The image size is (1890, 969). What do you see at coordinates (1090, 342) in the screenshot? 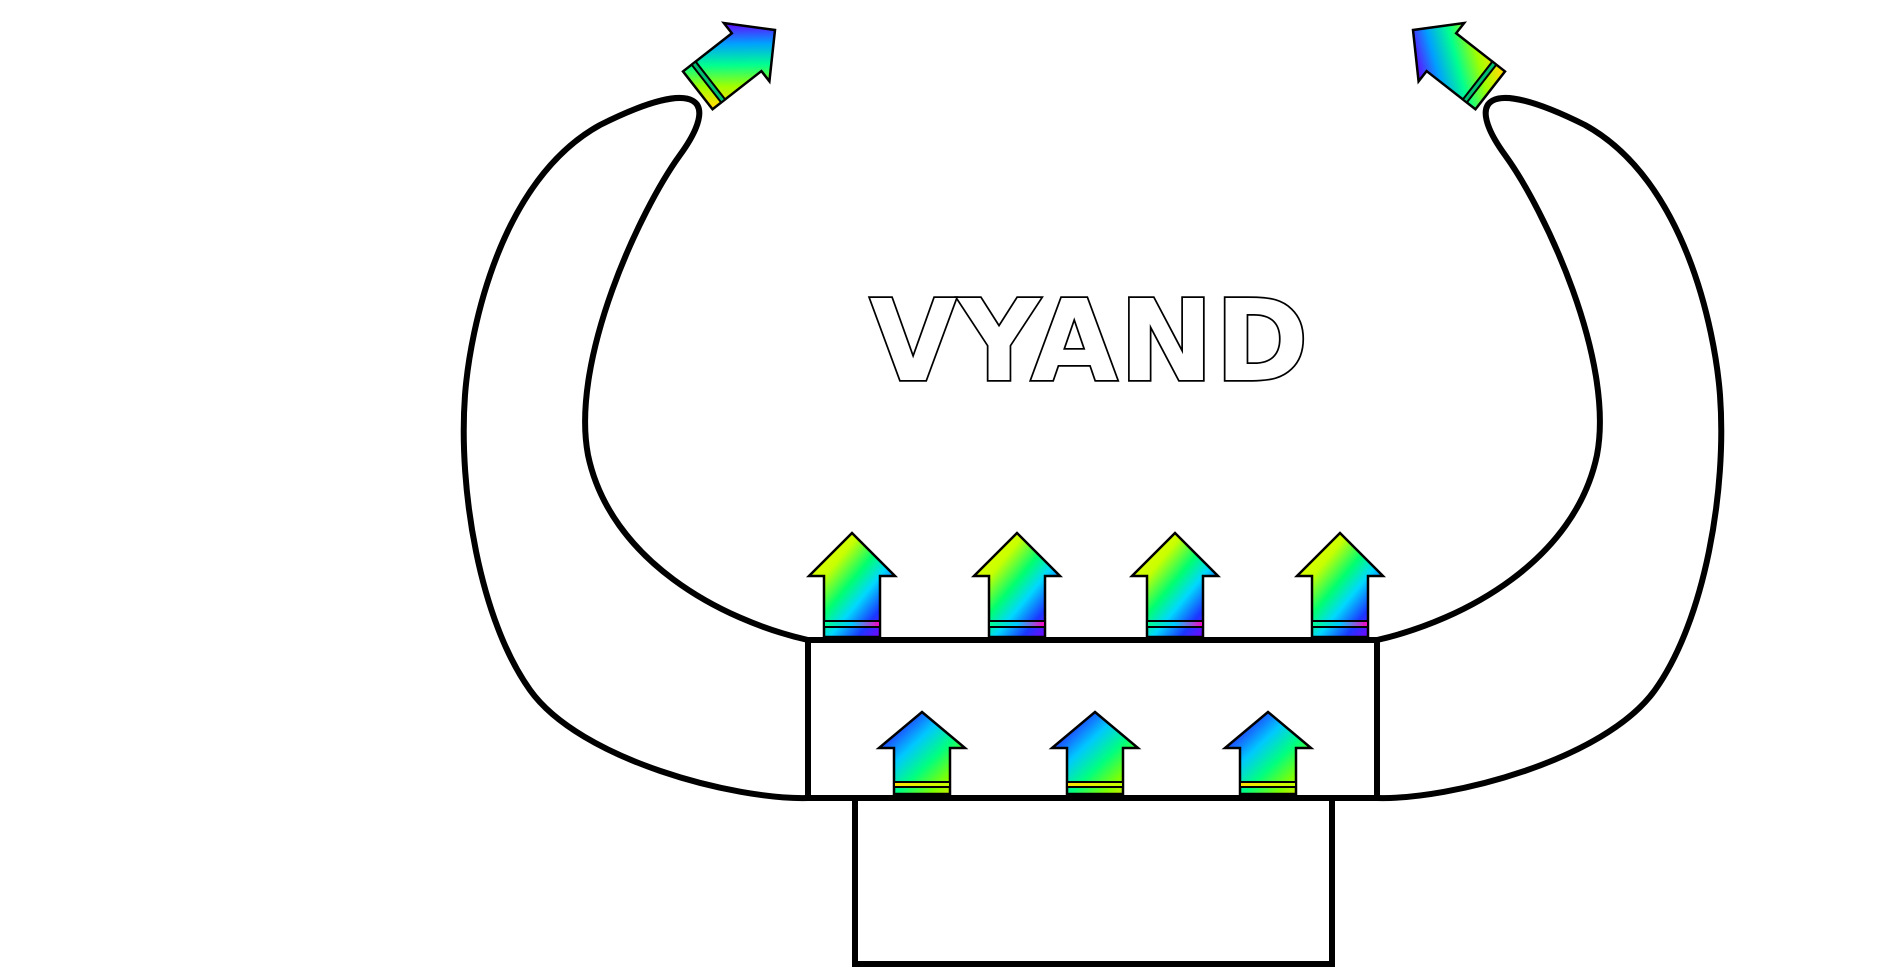
I see `diagram-title: VYAND` at bounding box center [1090, 342].